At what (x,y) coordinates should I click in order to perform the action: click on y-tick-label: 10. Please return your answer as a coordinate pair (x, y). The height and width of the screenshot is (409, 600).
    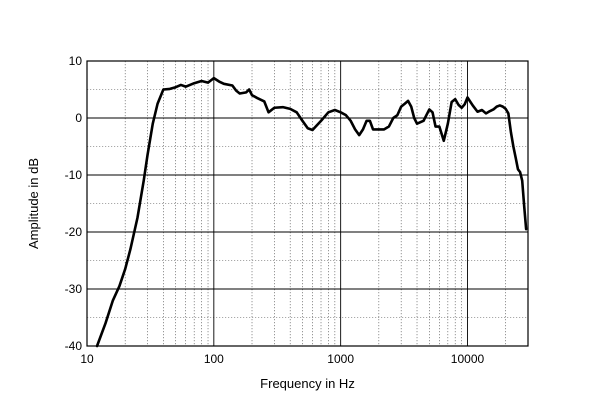
    Looking at the image, I should click on (76, 61).